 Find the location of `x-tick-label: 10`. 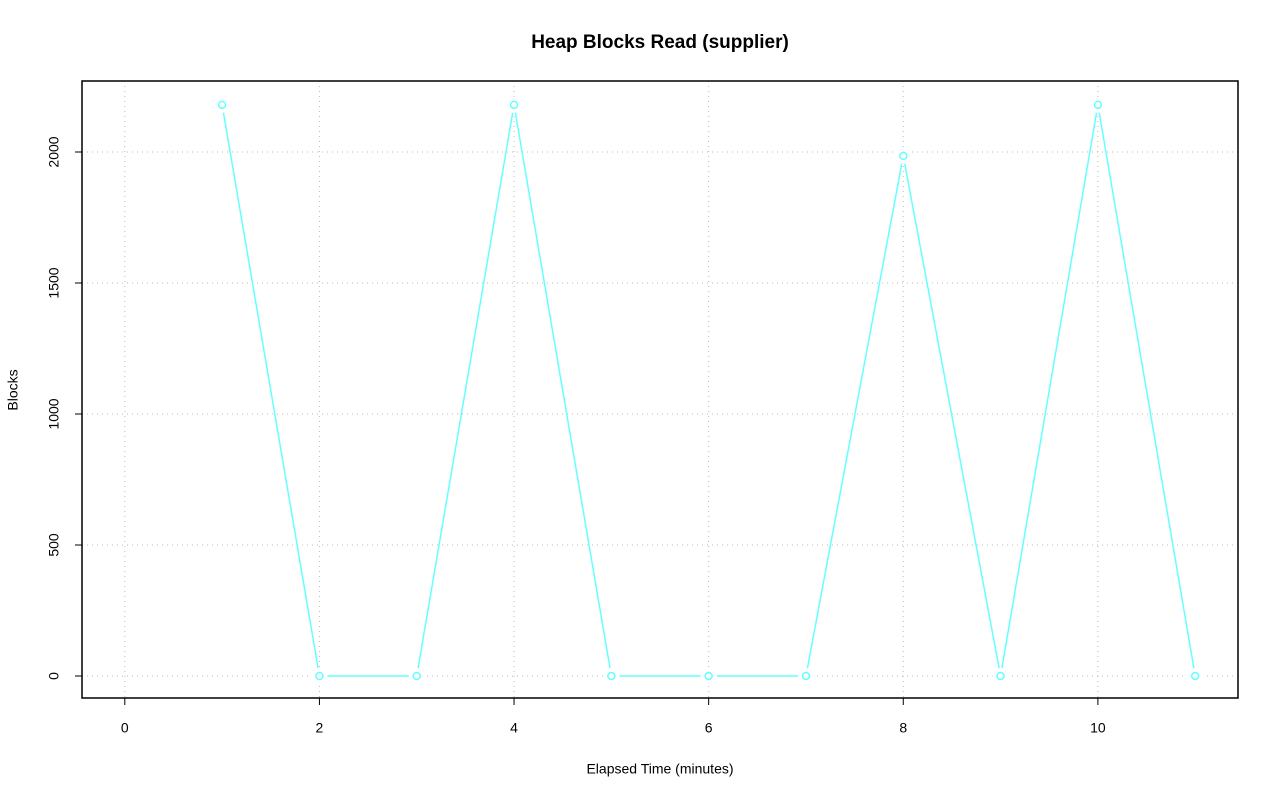

x-tick-label: 10 is located at coordinates (1098, 728).